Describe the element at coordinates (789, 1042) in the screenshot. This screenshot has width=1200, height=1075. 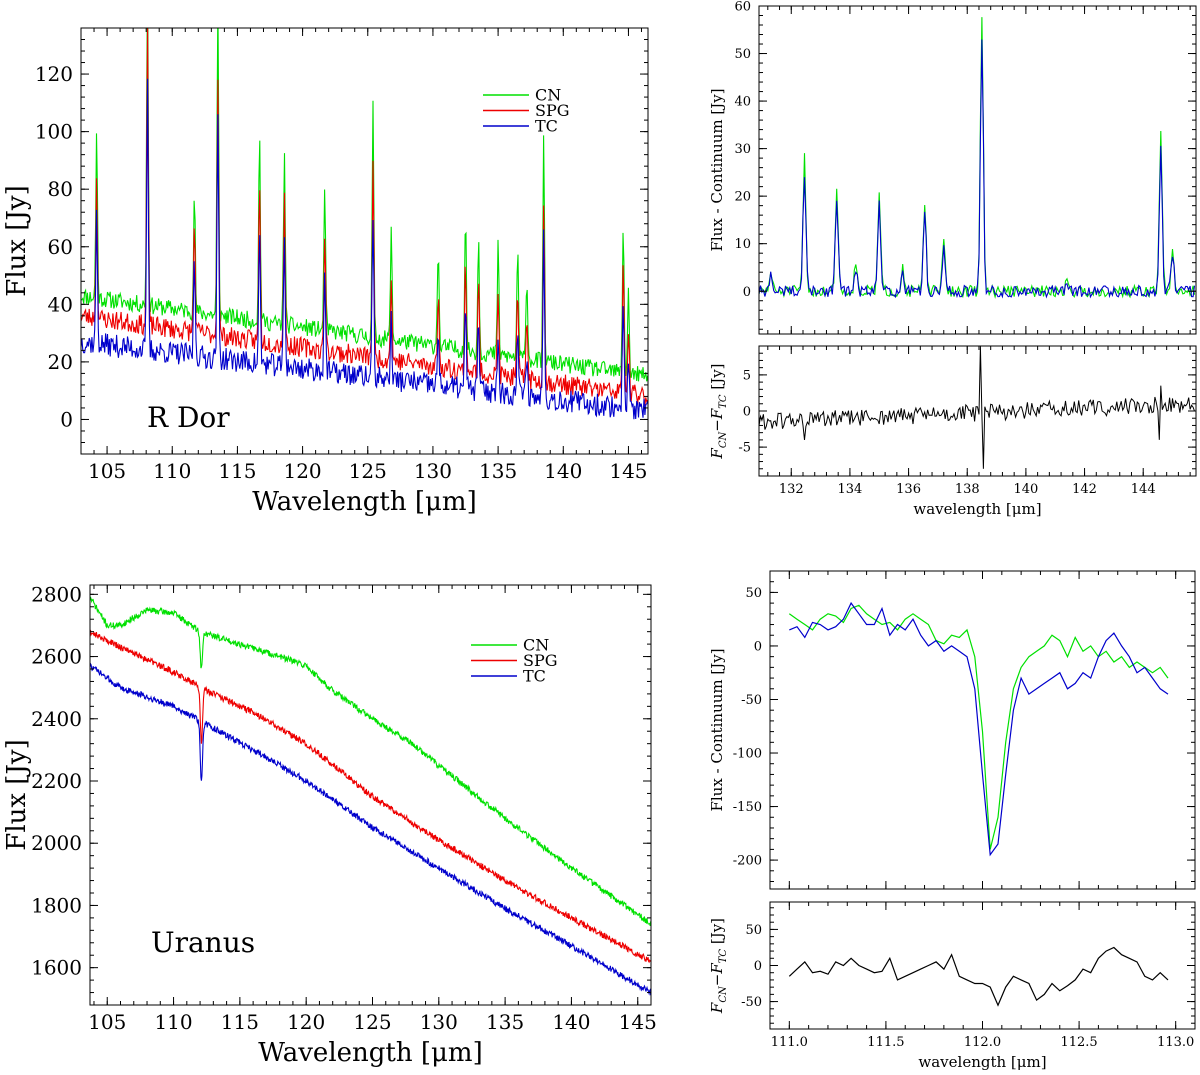
I see `uranus_diff-xtick-label: 111.0` at that location.